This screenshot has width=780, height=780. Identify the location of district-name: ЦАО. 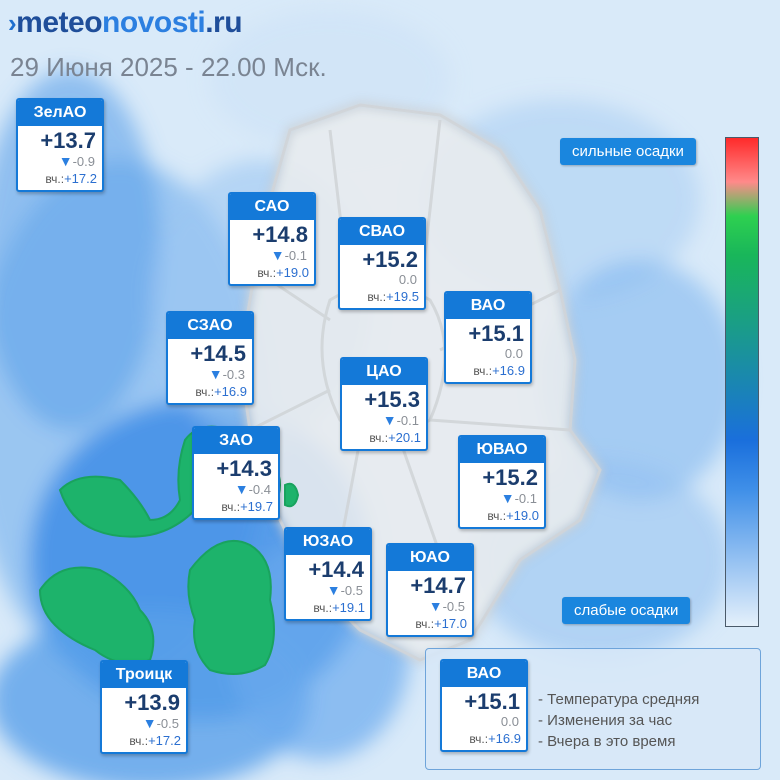
(384, 372).